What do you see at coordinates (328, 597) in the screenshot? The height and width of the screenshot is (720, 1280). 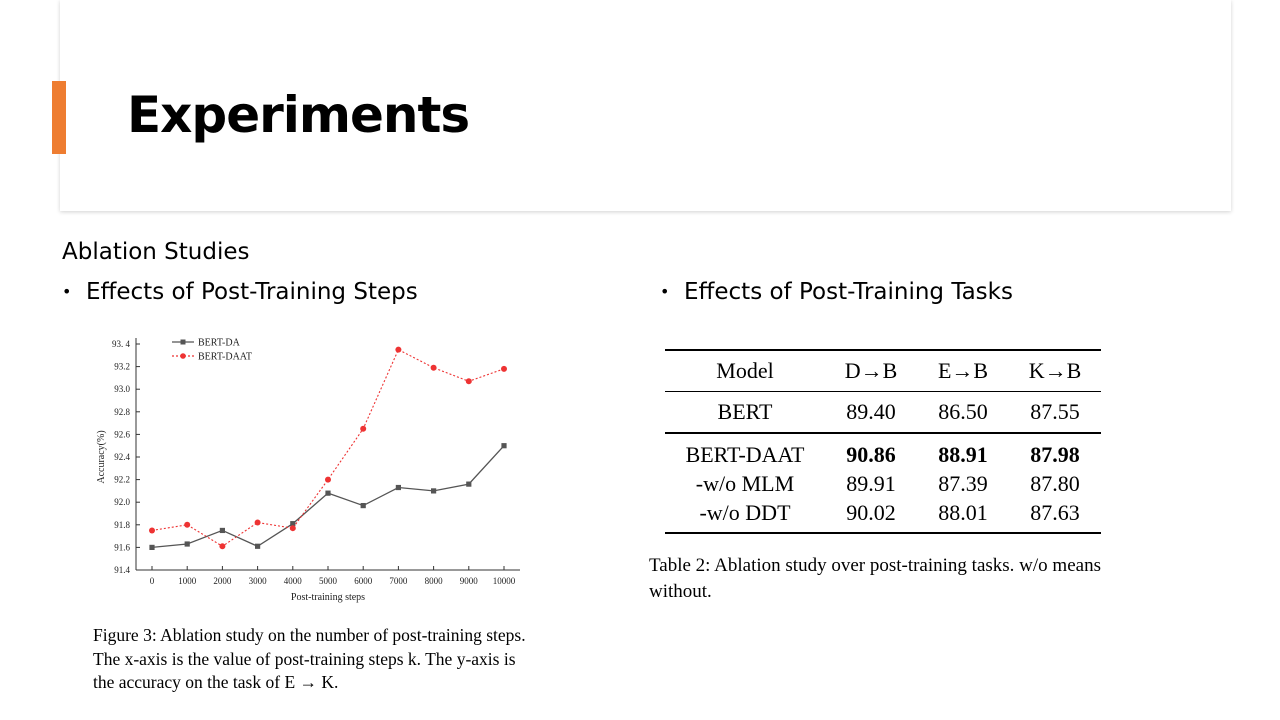 I see `x-axis-title: Post-training steps` at bounding box center [328, 597].